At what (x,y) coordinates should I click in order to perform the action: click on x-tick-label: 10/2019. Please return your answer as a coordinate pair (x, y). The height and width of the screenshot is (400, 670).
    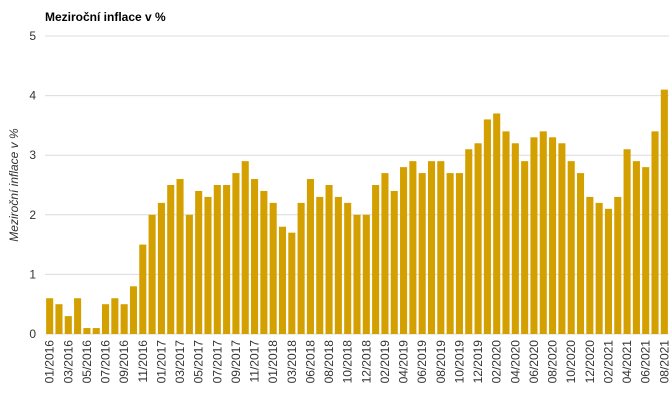
    Looking at the image, I should click on (459, 362).